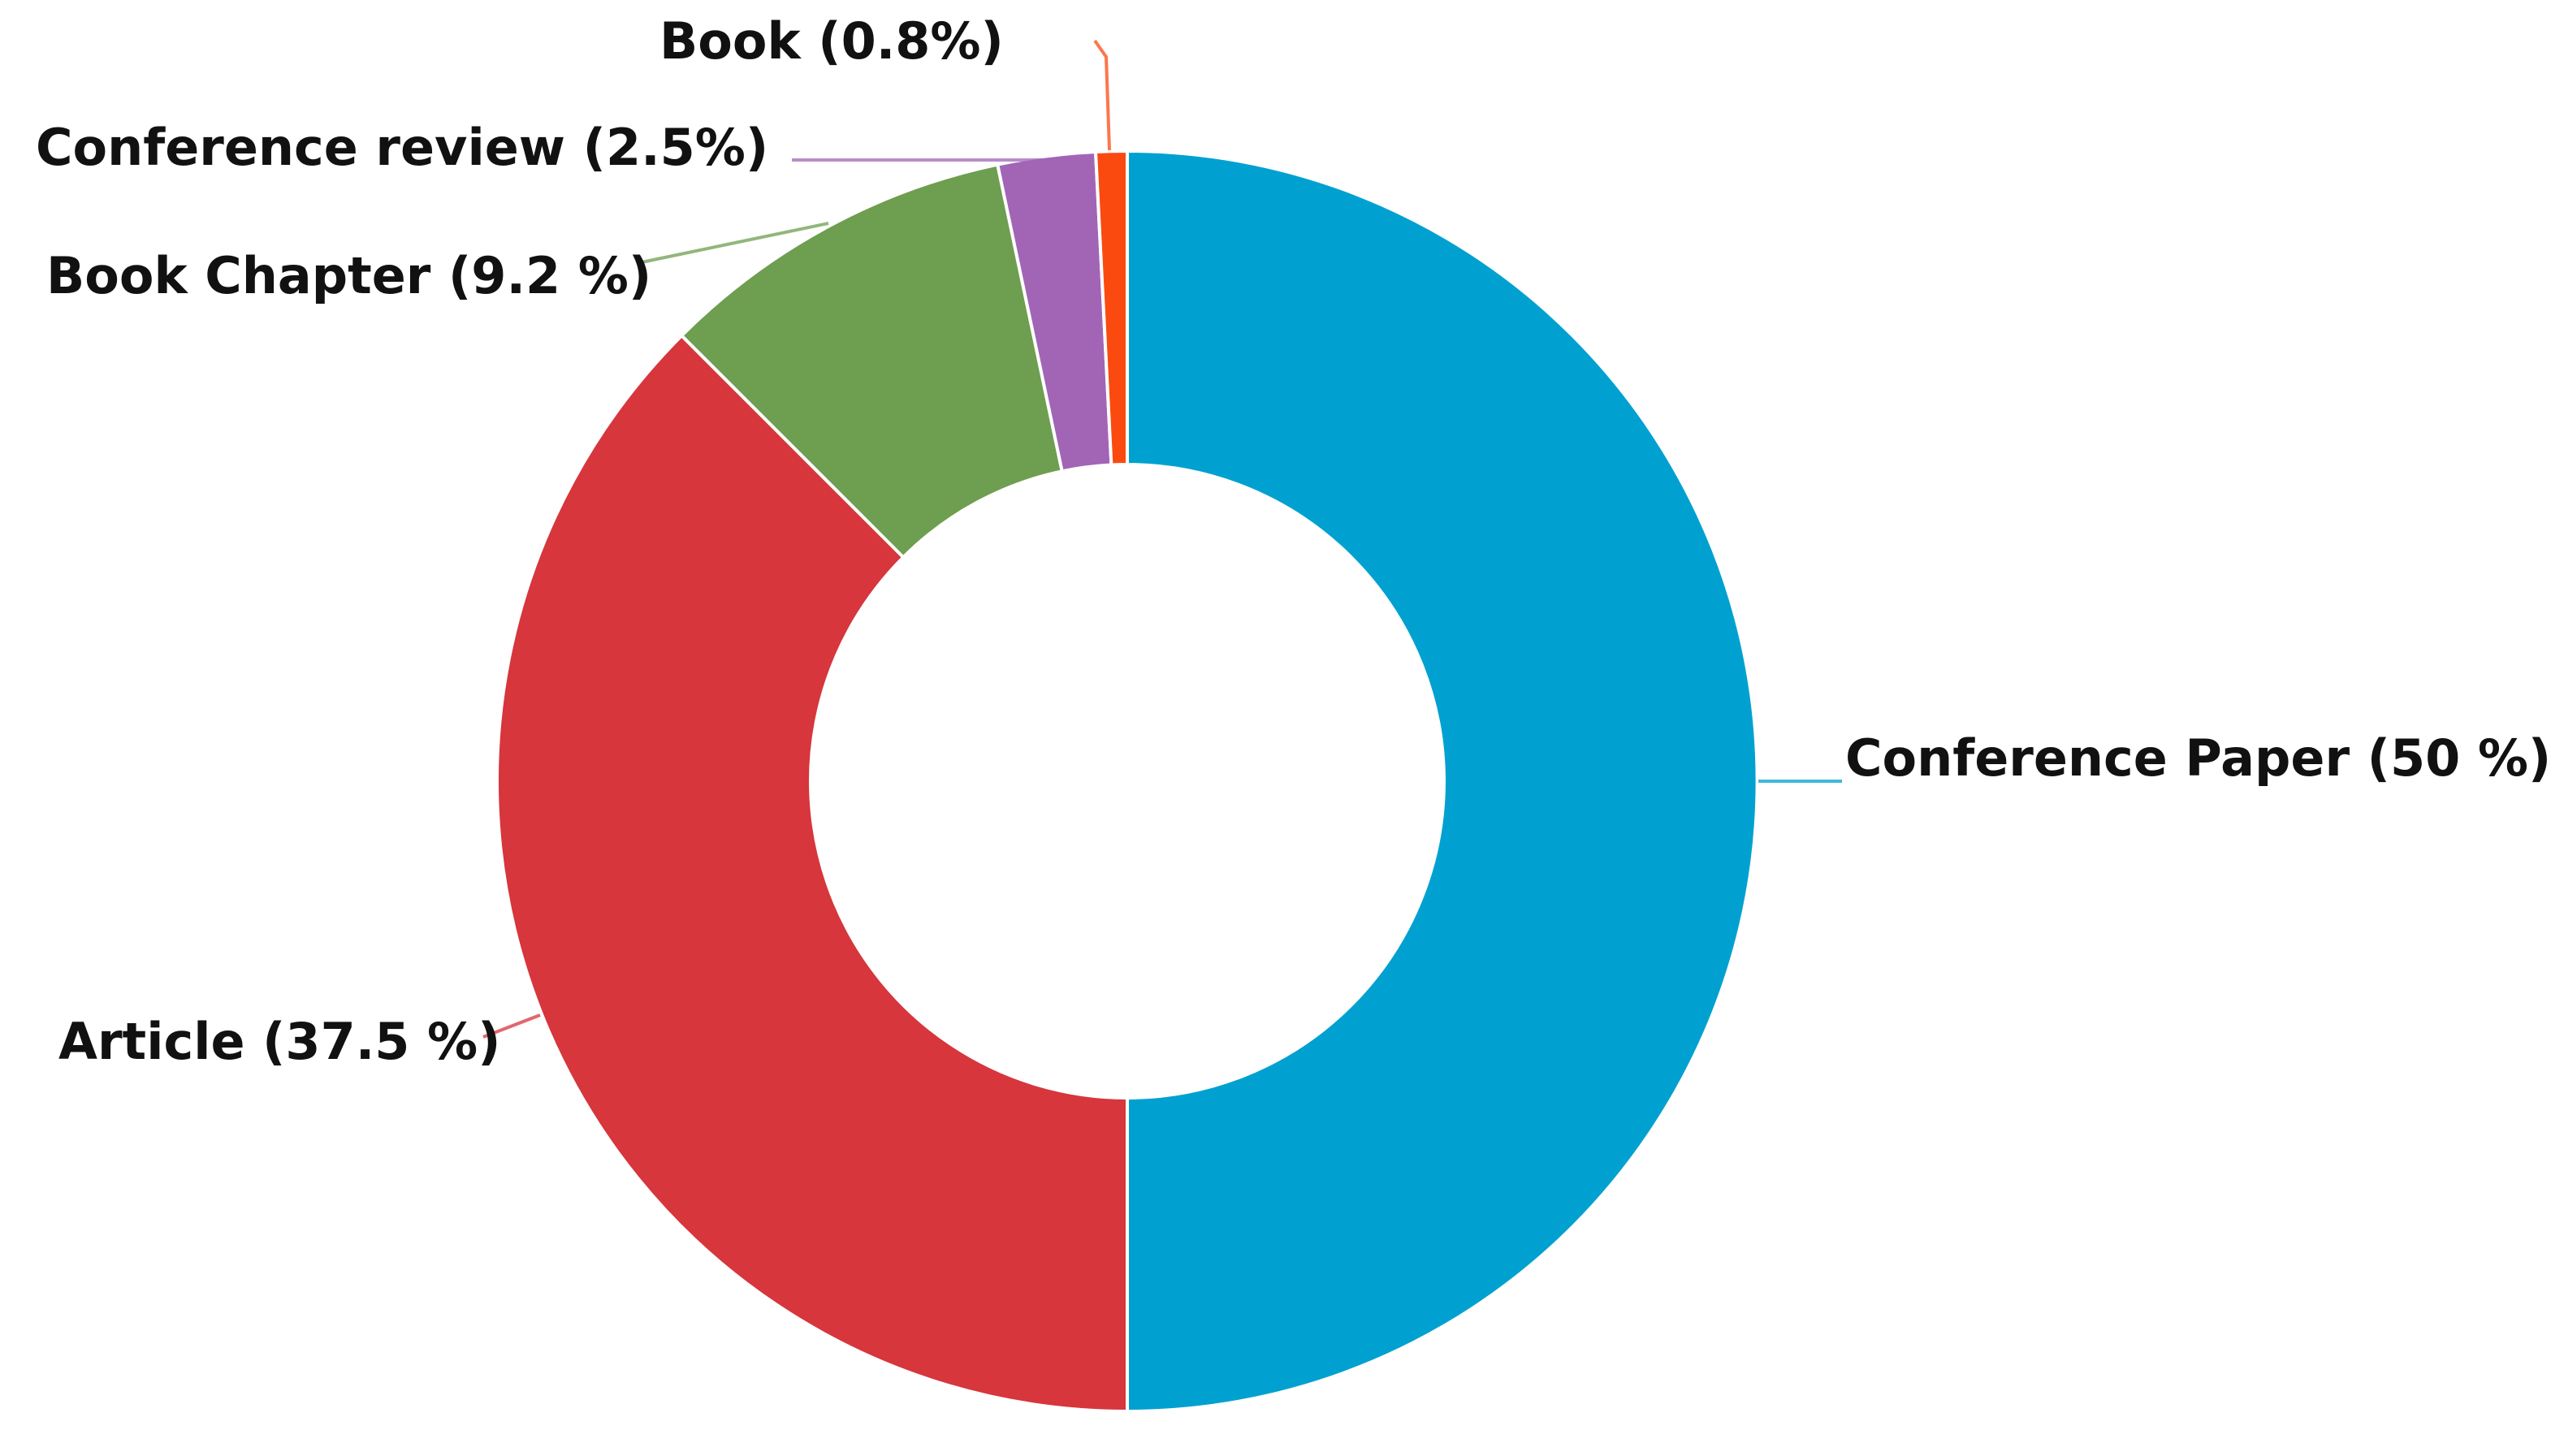 The height and width of the screenshot is (1456, 2564). Describe the element at coordinates (402, 147) in the screenshot. I see `label-conference-review: Conference review (2.5%)` at that location.